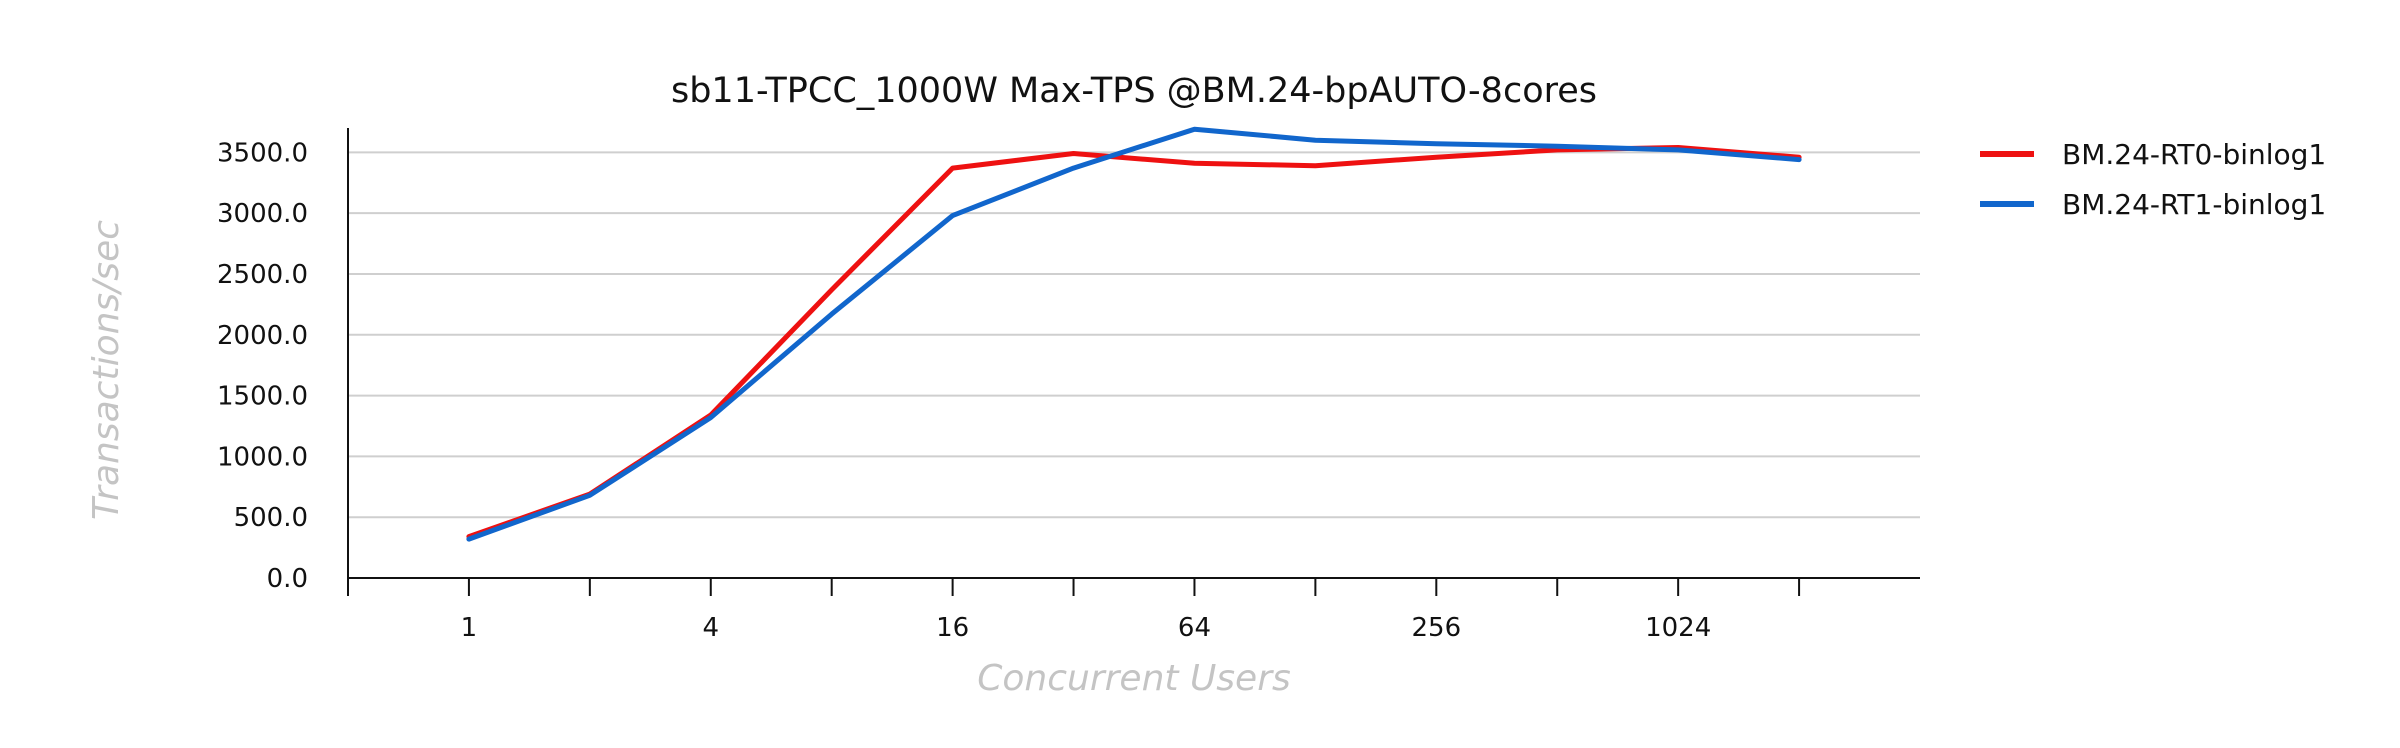 This screenshot has height=748, width=2400. Describe the element at coordinates (1134, 678) in the screenshot. I see `x-axis-label: Concurrent Users` at that location.